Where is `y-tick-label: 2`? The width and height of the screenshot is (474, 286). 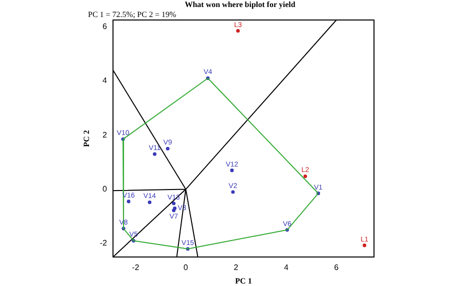 y-tick-label: 2 is located at coordinates (105, 135).